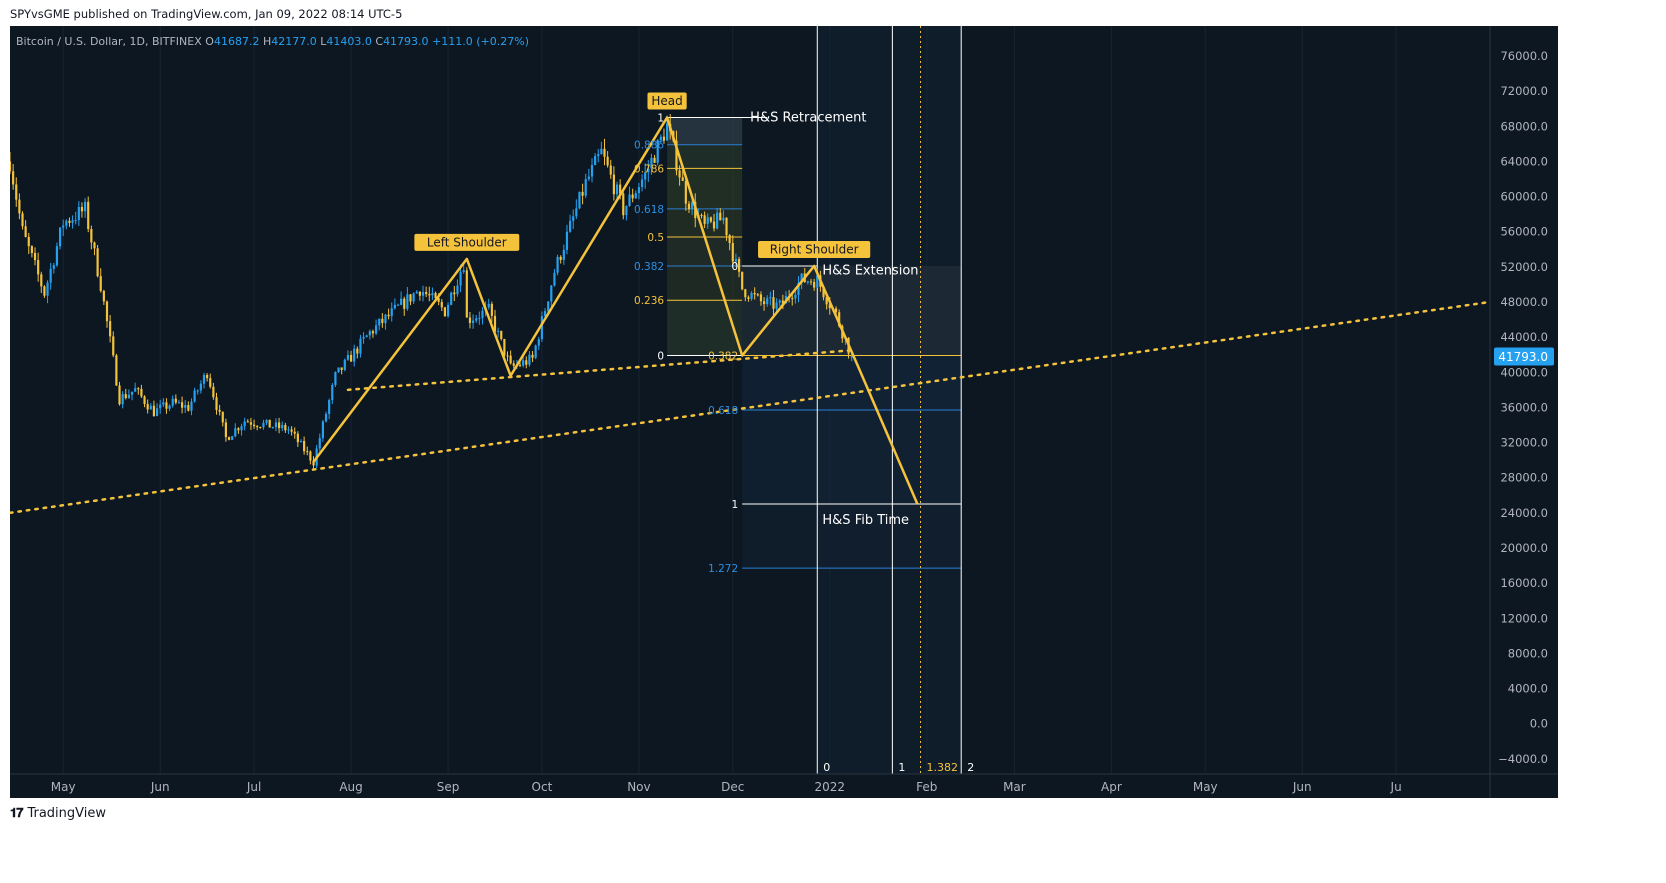  Describe the element at coordinates (1523, 357) in the screenshot. I see `last-price-label: 41793.0` at that location.